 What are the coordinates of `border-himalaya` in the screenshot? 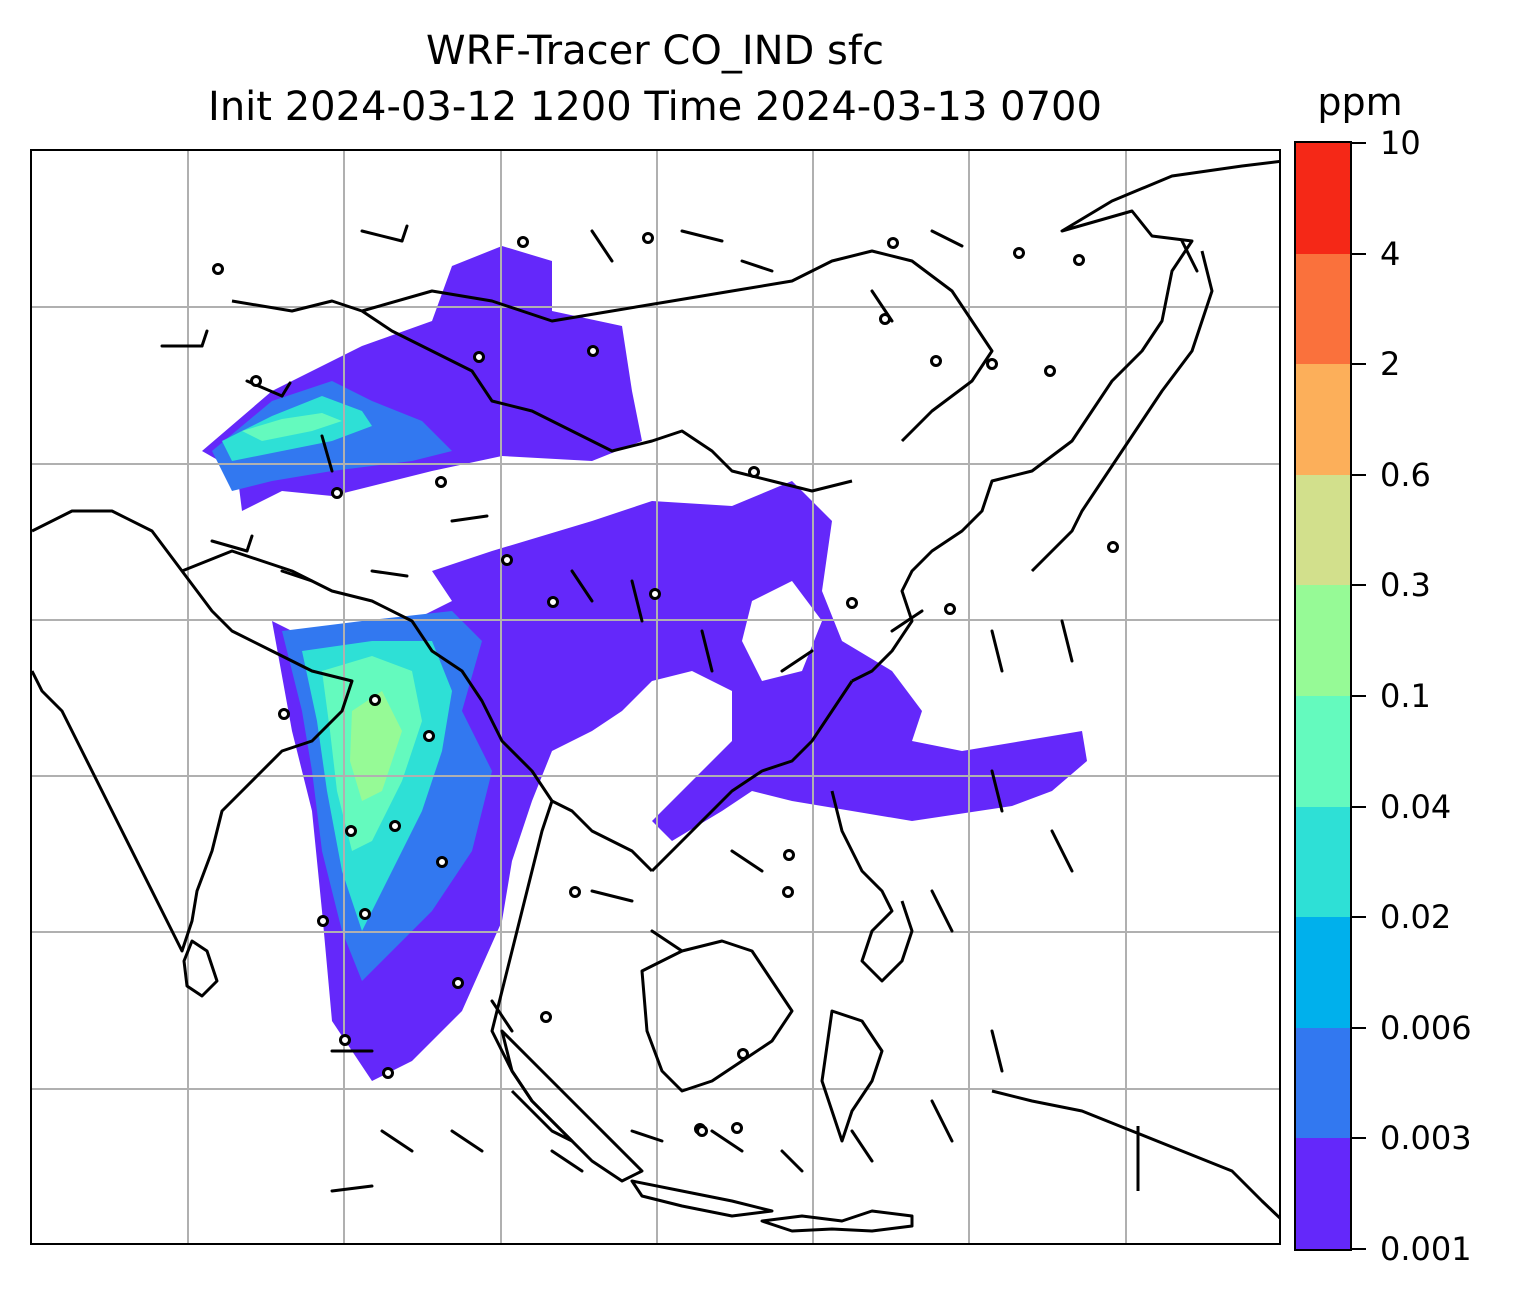 It's located at (367, 675).